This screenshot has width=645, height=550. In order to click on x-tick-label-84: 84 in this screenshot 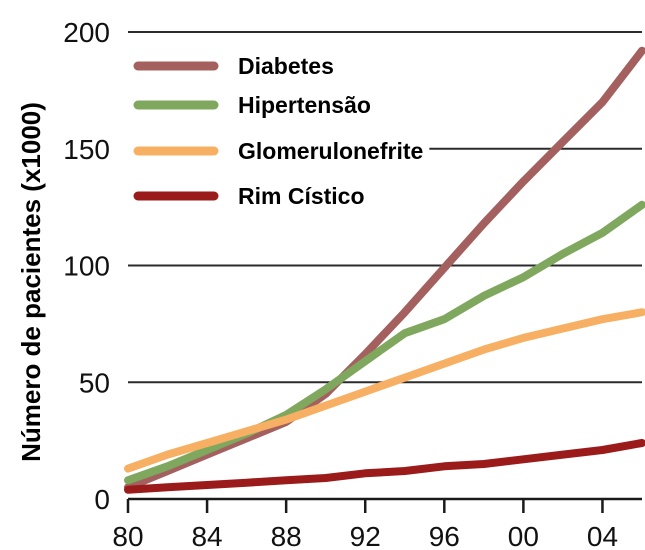, I will do `click(206, 535)`.